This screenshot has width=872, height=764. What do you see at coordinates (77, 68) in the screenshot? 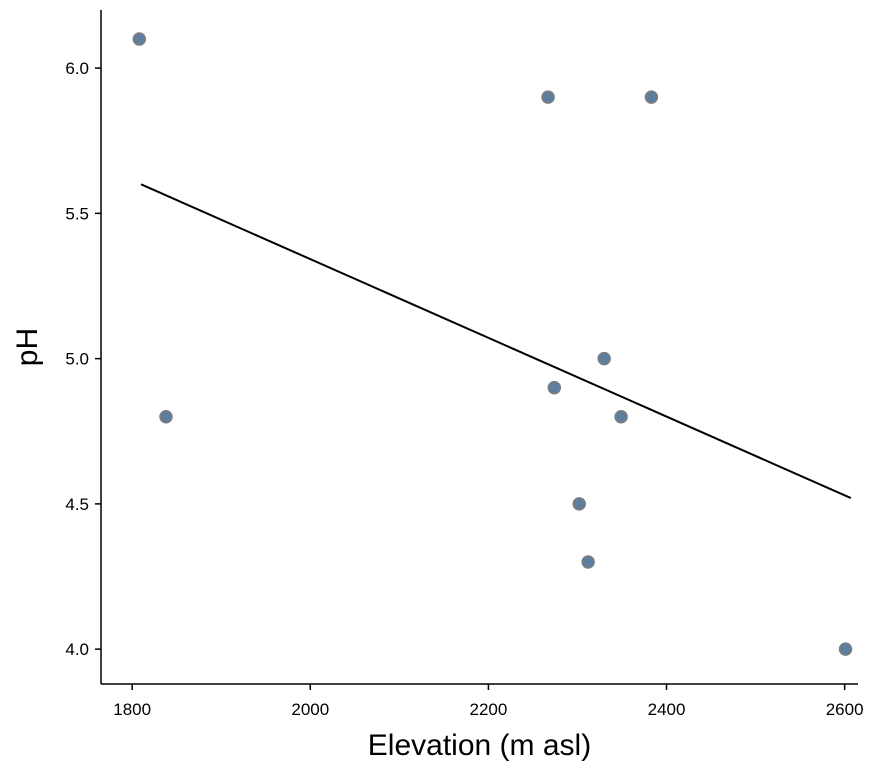
I see `y-tick-label: 6.0` at bounding box center [77, 68].